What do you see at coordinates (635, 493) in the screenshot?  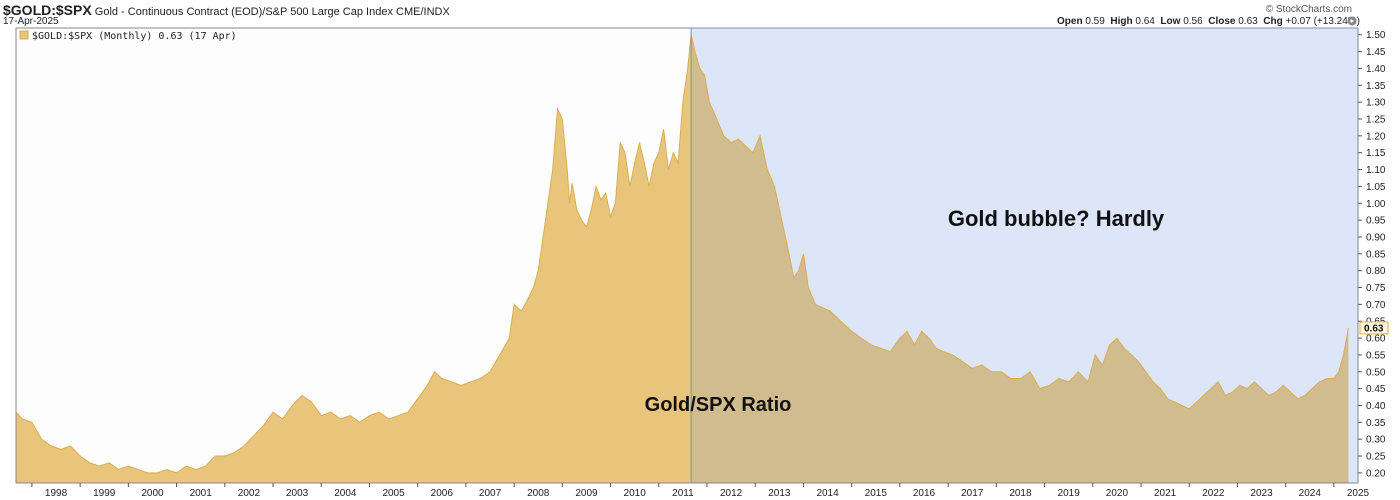 I see `x-tick-label: 2010` at bounding box center [635, 493].